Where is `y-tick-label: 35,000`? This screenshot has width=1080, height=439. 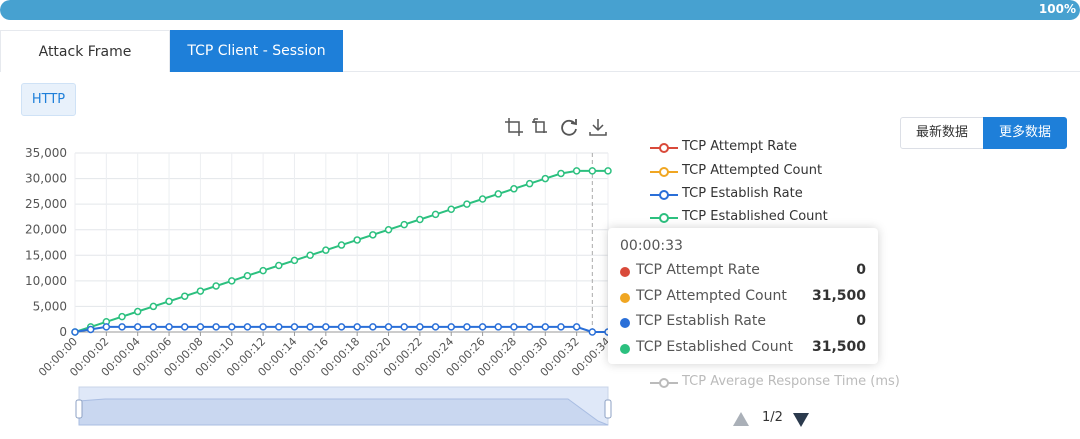
y-tick-label: 35,000 is located at coordinates (46, 153).